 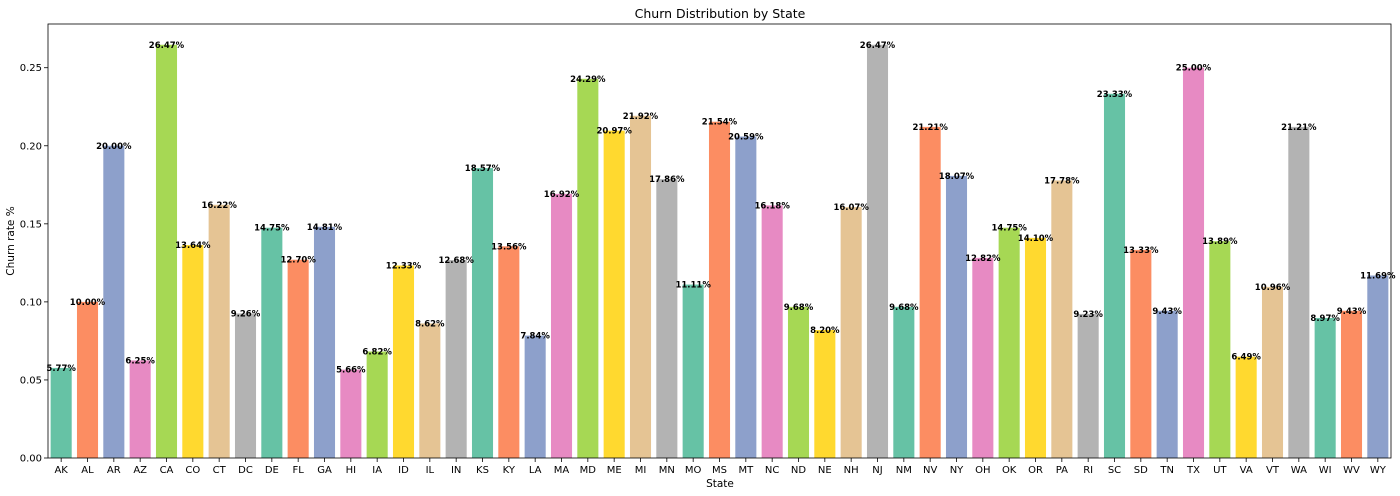 What do you see at coordinates (719, 470) in the screenshot?
I see `x-tick-label-ms: MS` at bounding box center [719, 470].